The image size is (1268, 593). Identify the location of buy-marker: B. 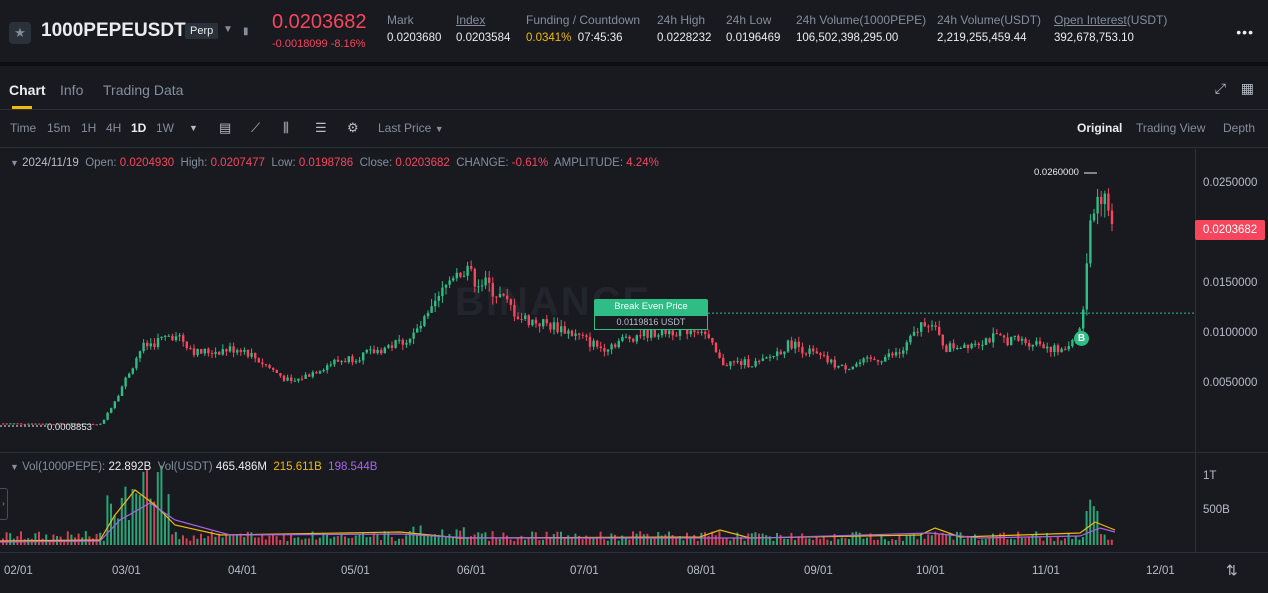
(1081, 338).